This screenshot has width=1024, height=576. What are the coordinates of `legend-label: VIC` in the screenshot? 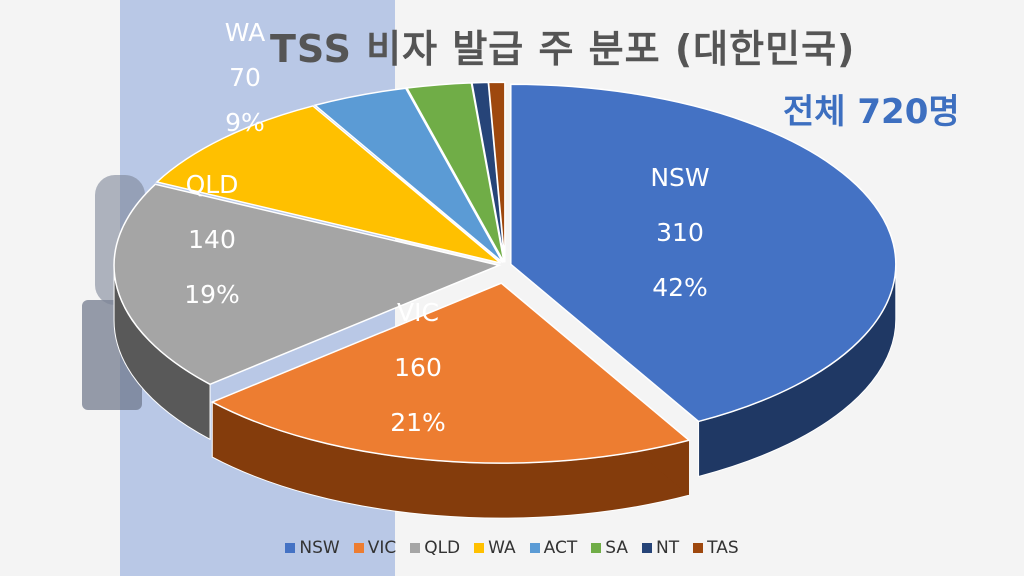 It's located at (382, 548).